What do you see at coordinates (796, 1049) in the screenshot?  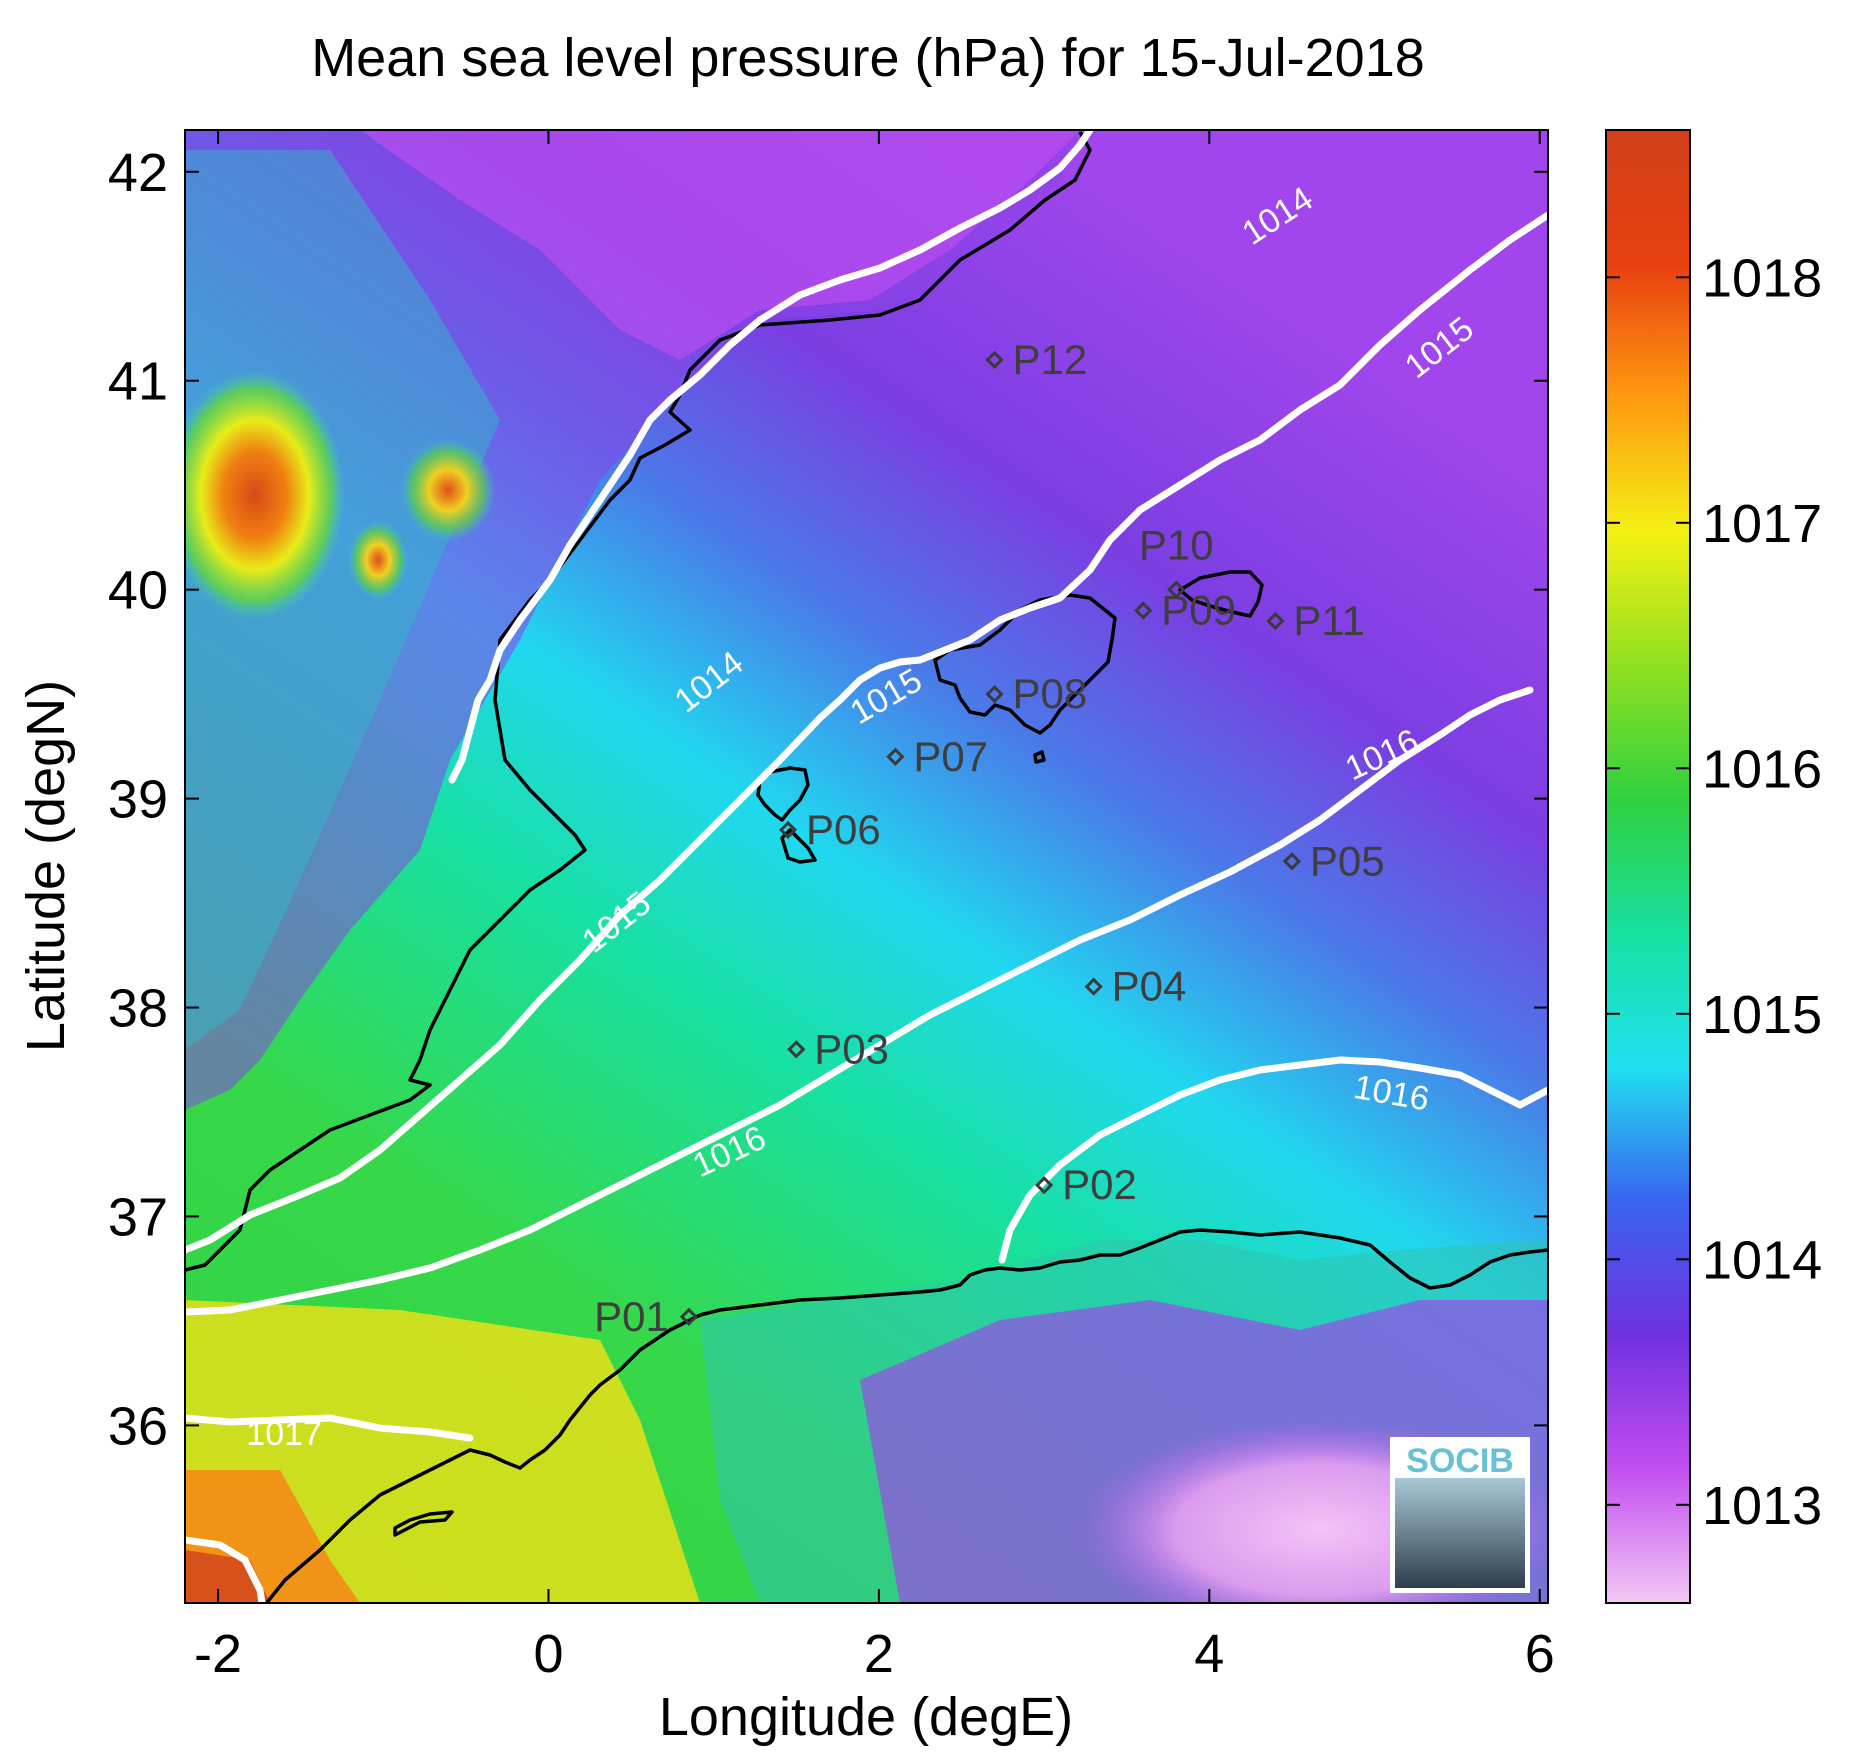 I see `station-marker-p03` at bounding box center [796, 1049].